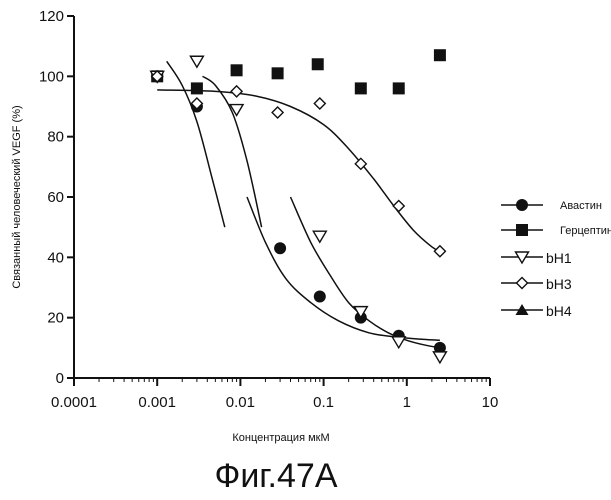 The image size is (611, 500). I want to click on x-tick-label: 0.1, so click(323, 402).